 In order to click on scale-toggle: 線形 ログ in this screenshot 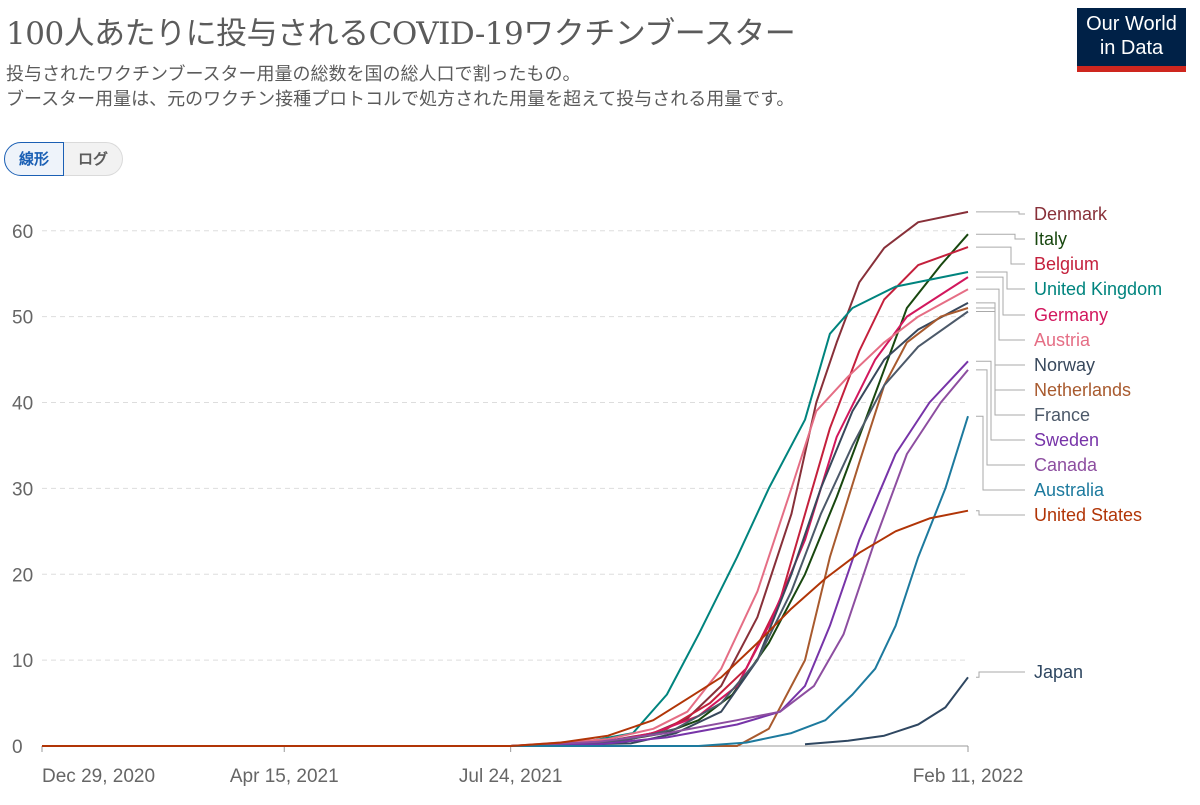, I will do `click(64, 159)`.